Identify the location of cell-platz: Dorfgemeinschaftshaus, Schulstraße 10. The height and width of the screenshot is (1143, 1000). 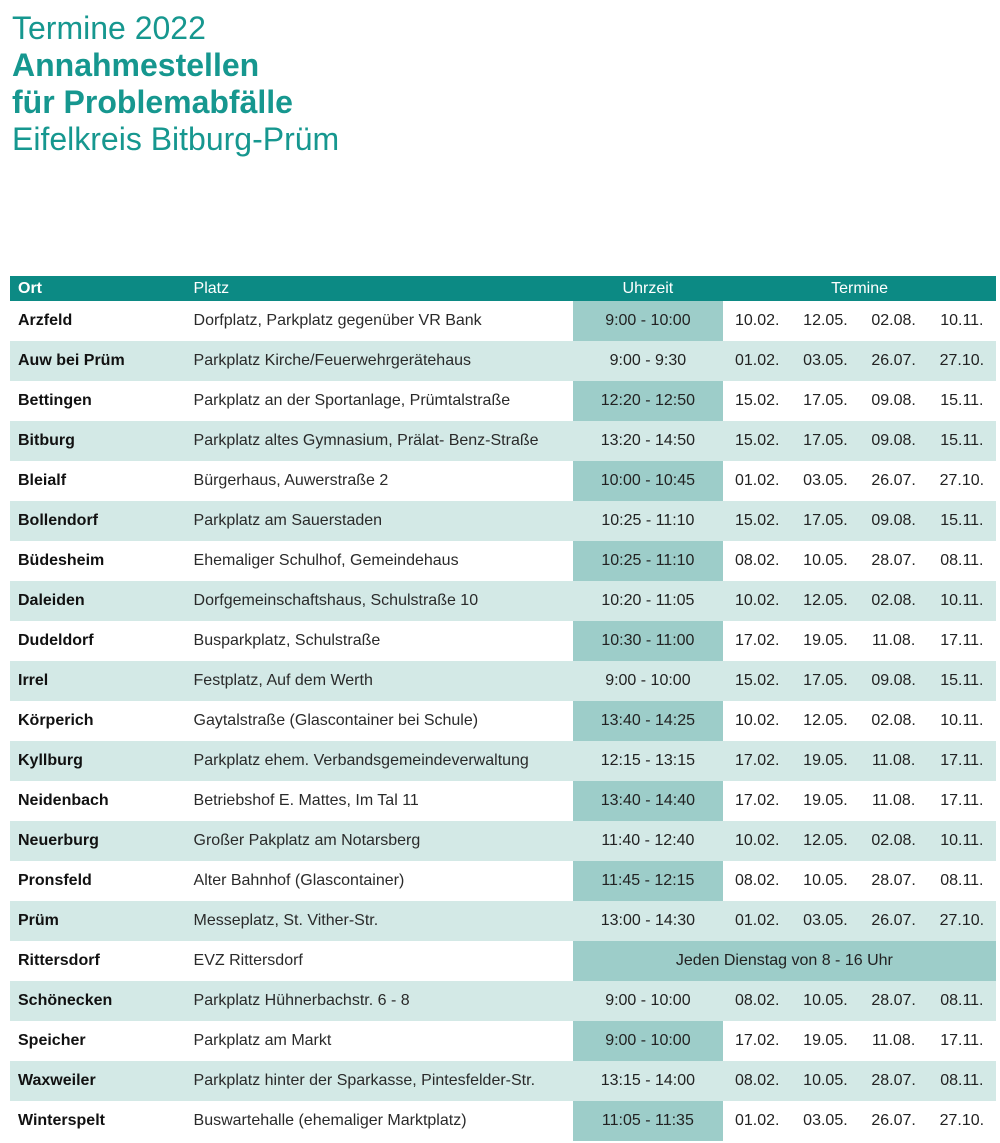
(336, 600).